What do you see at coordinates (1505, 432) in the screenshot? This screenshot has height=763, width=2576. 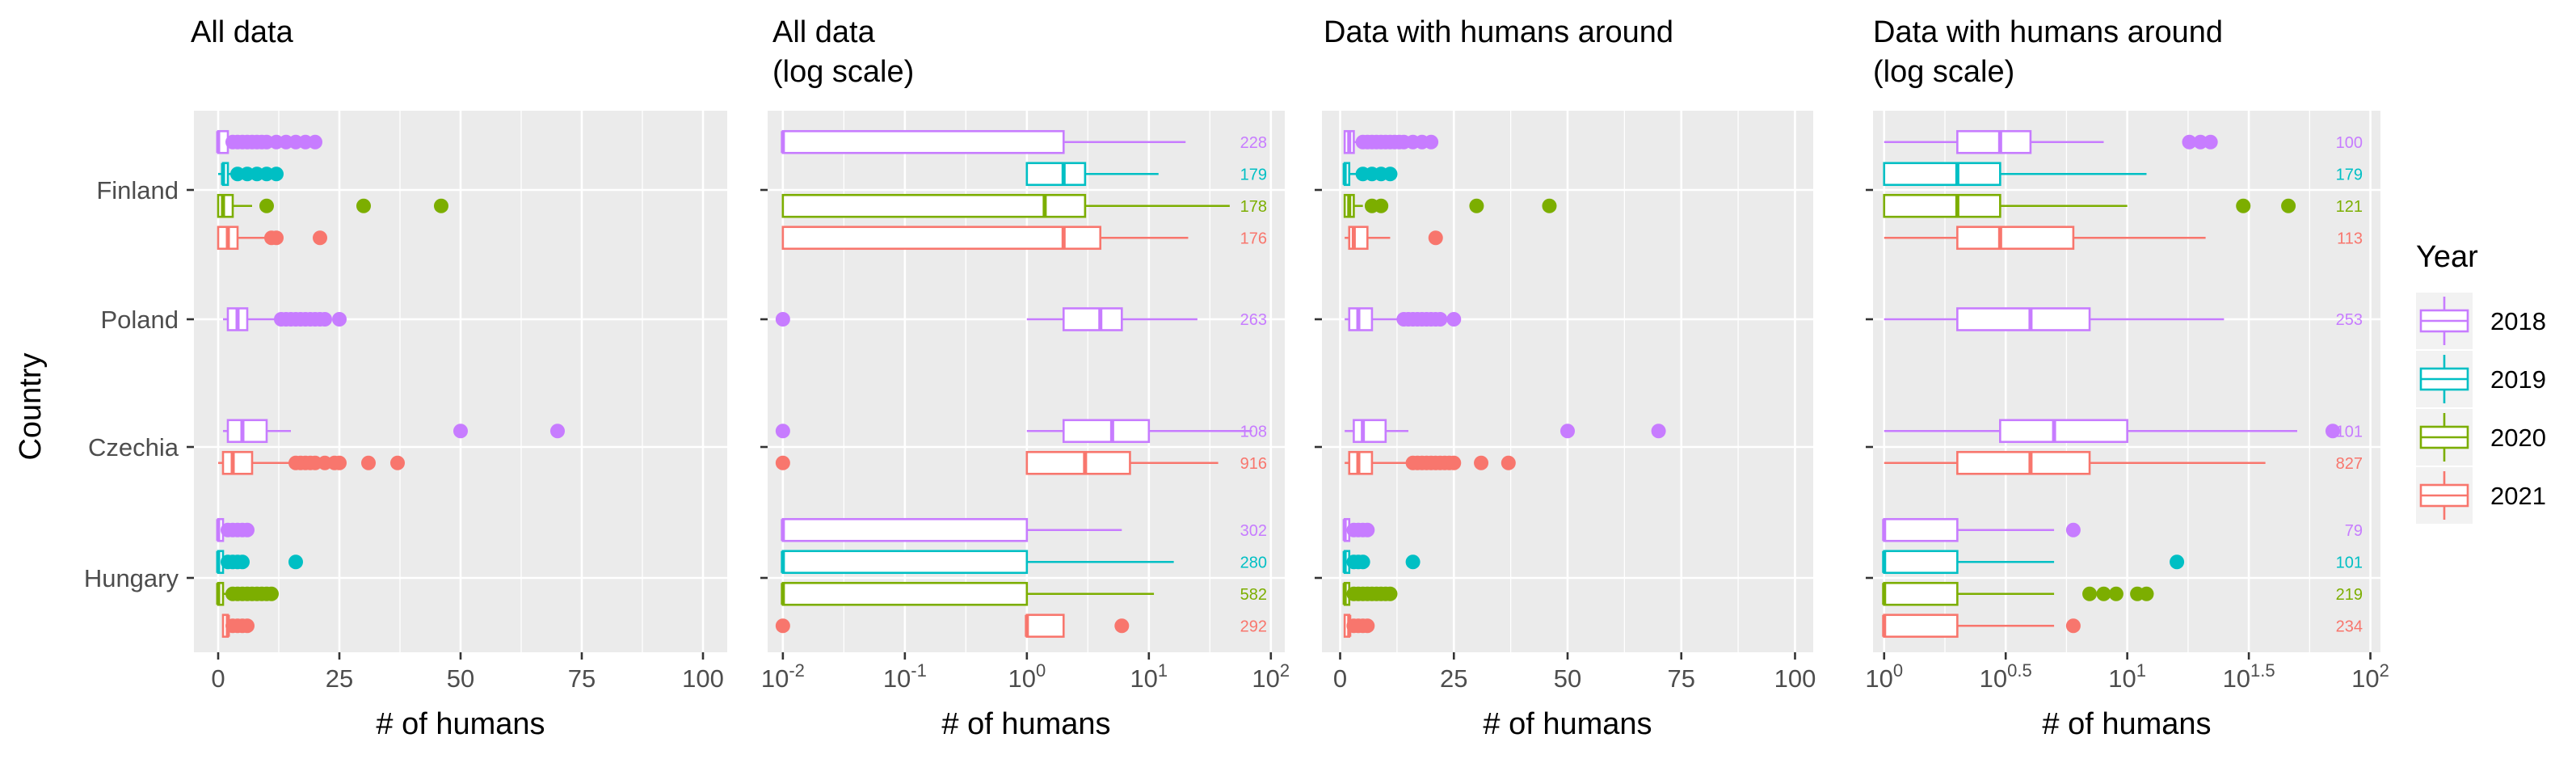 I see `boxplot-czechia-2018` at bounding box center [1505, 432].